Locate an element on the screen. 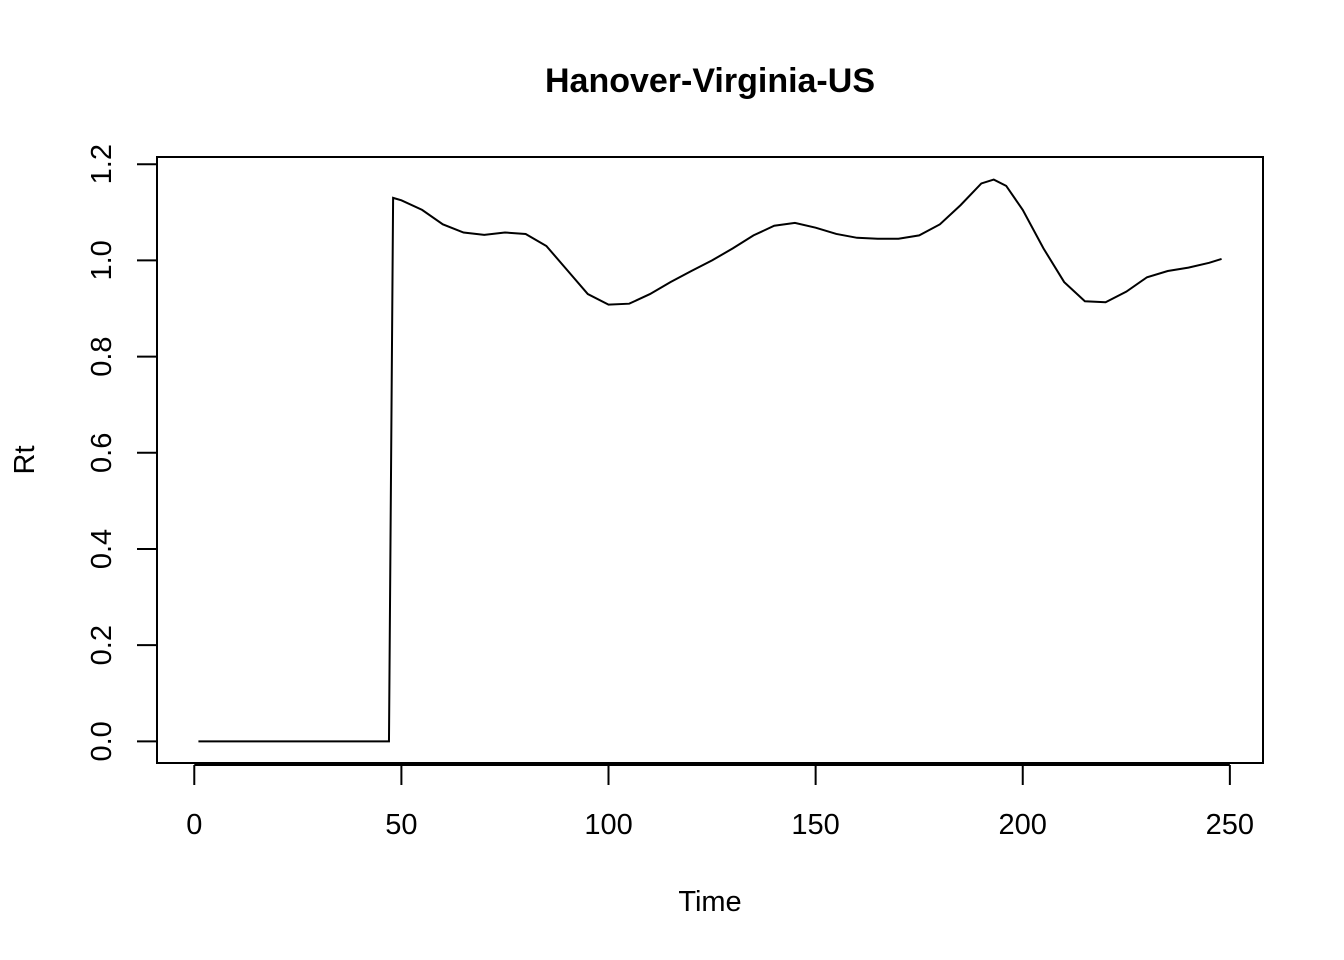 The image size is (1344, 960). x-tick-label: 100 is located at coordinates (608, 825).